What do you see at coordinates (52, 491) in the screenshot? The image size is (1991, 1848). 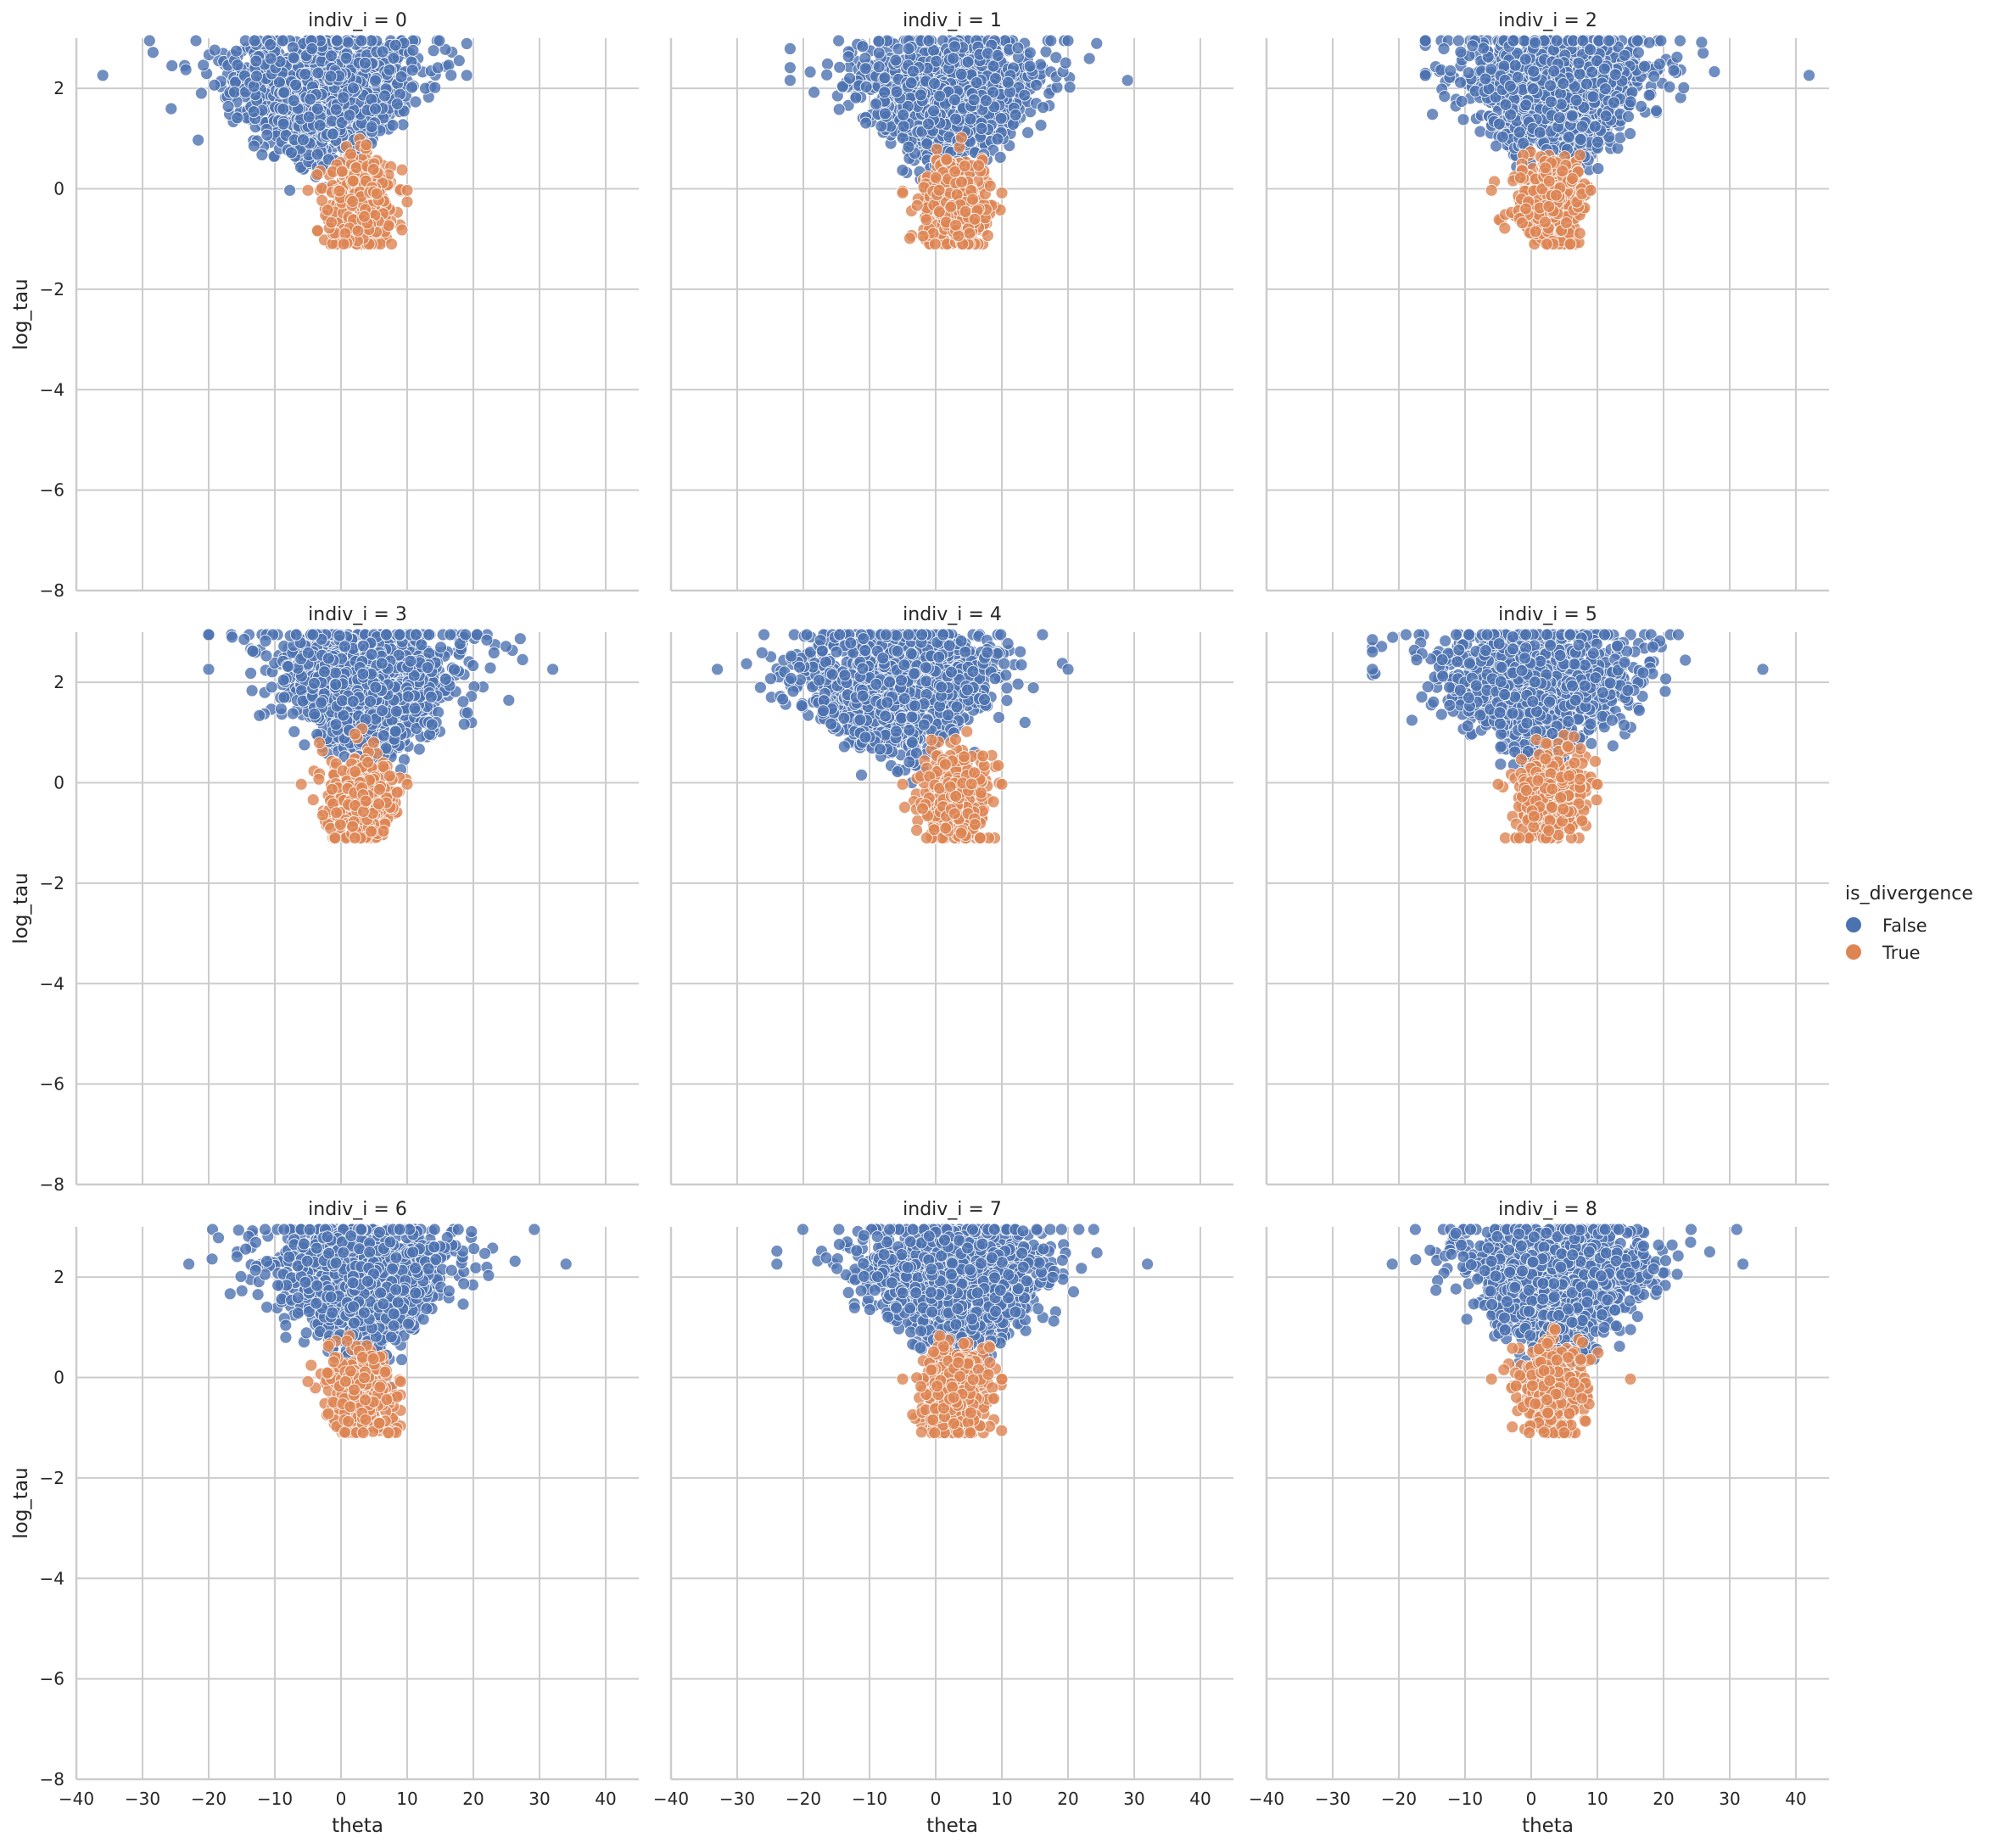 I see `y-tick-label: −6` at bounding box center [52, 491].